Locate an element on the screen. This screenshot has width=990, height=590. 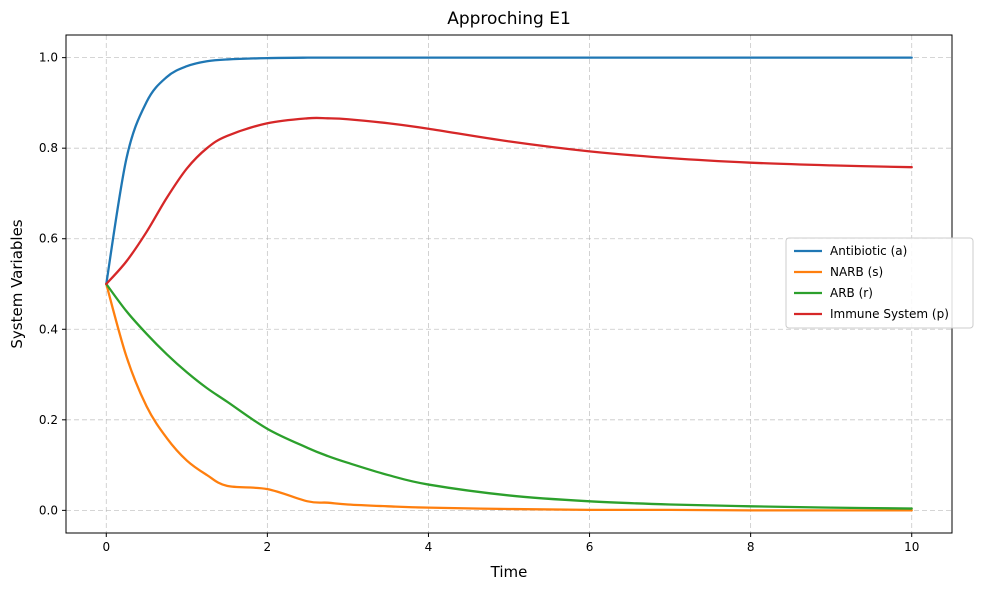
y-tick-label: 0.6 is located at coordinates (48, 239).